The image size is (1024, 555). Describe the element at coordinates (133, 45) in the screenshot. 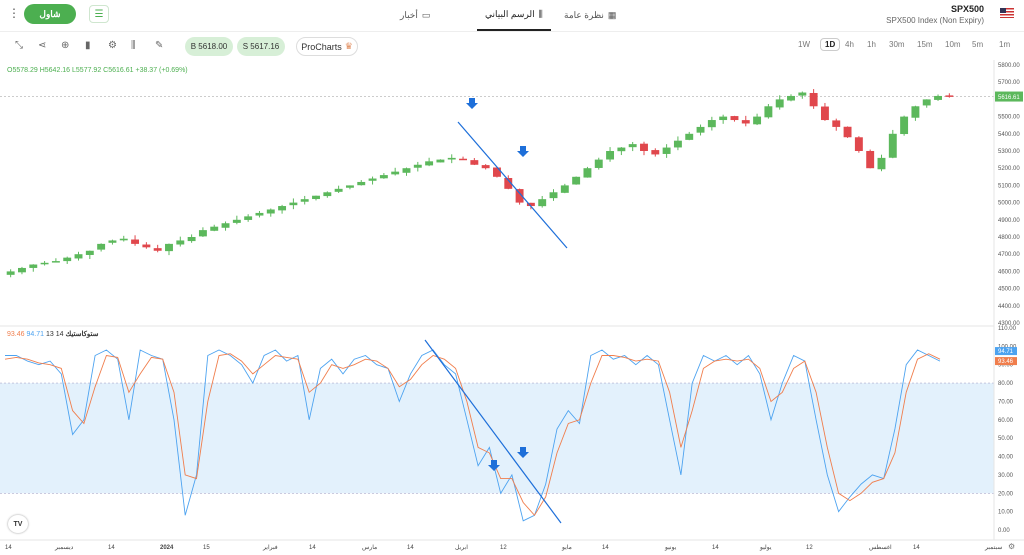

I see `chart-type-icon: ⫼` at that location.